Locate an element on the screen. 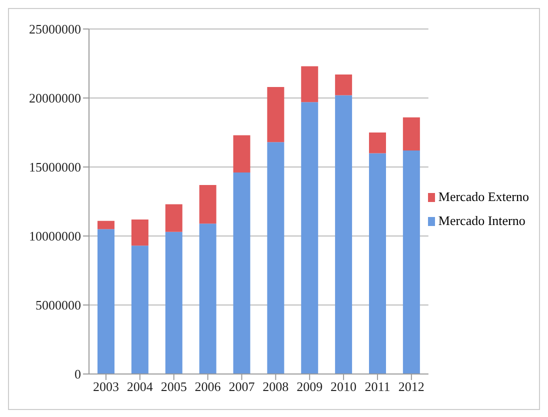 The height and width of the screenshot is (417, 548). x-tick-label: 2011 is located at coordinates (377, 386).